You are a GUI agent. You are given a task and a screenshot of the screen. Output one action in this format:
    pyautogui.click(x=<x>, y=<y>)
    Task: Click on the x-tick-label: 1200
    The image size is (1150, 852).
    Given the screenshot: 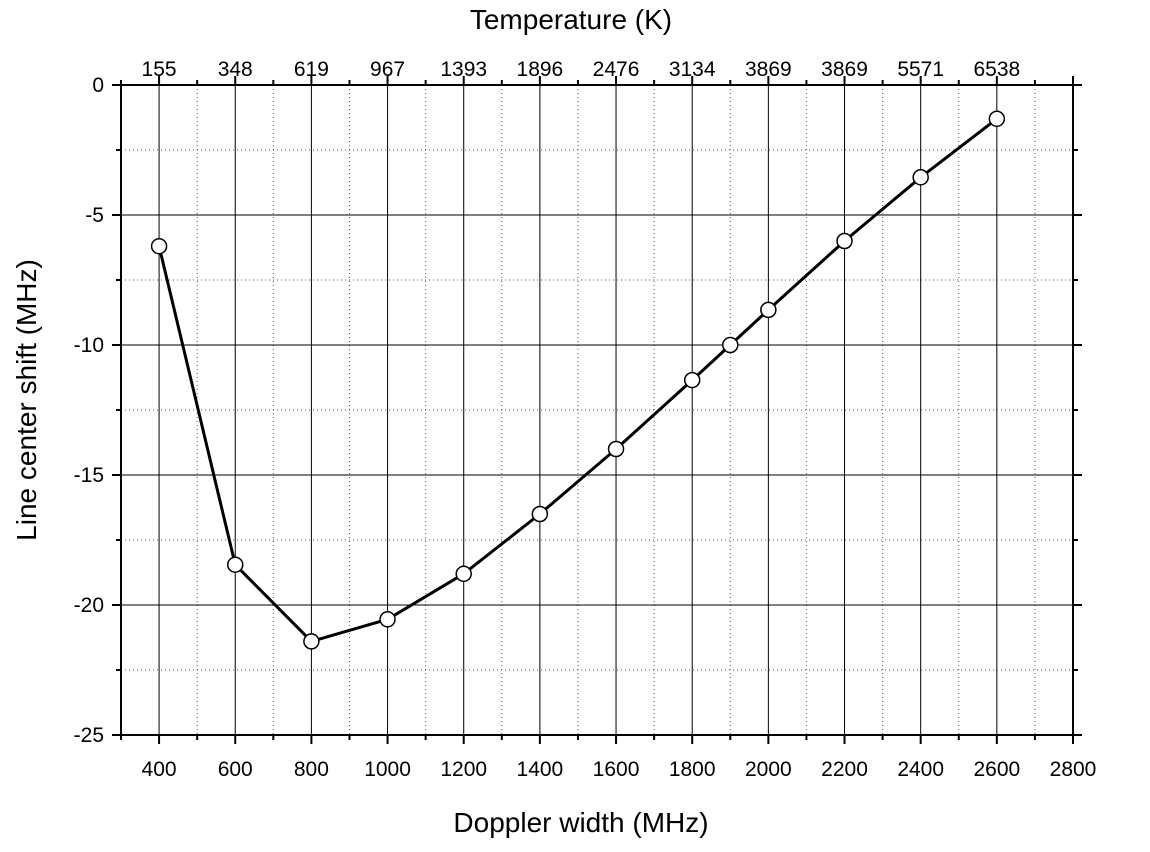 What is the action you would take?
    pyautogui.click(x=463, y=769)
    